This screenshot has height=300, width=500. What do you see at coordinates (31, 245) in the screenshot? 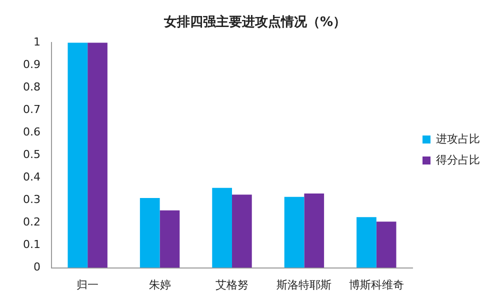
I see `y-tick-label: 0.1` at bounding box center [31, 245].